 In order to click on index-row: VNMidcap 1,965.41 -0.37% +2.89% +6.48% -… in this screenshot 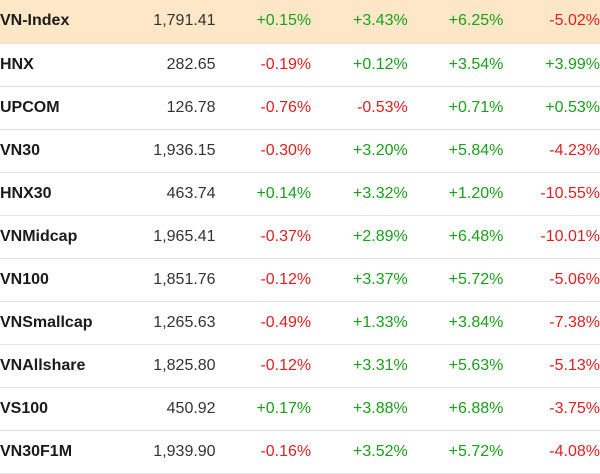, I will do `click(300, 237)`.